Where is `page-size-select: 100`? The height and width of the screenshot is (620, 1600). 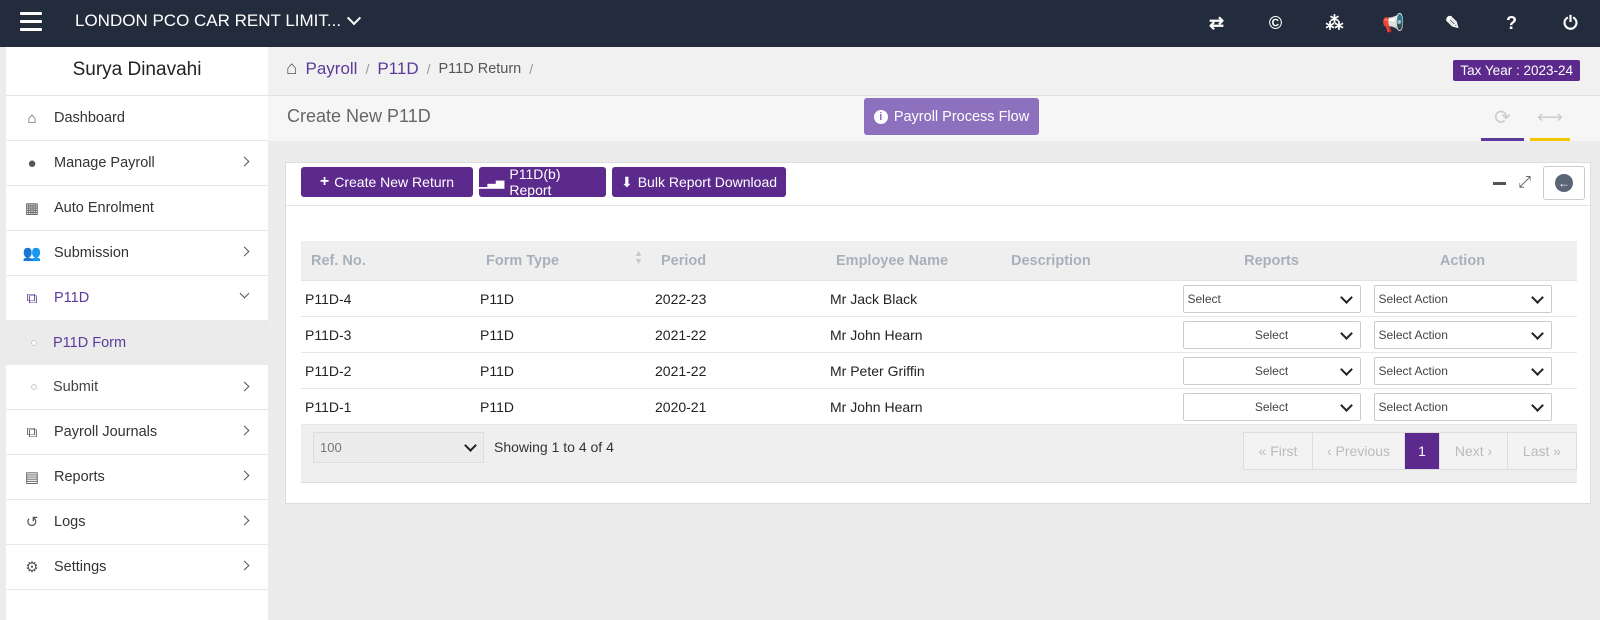
page-size-select: 100 is located at coordinates (398, 447).